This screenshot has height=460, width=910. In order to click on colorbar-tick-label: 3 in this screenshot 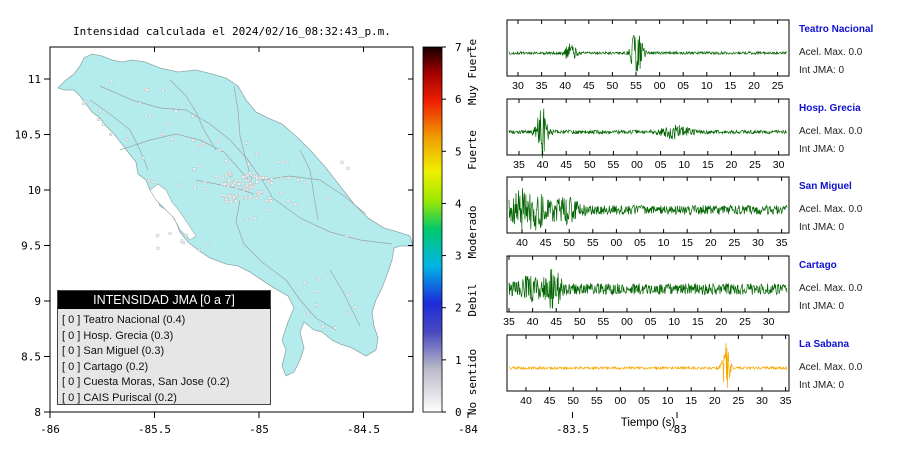, I will do `click(458, 256)`.